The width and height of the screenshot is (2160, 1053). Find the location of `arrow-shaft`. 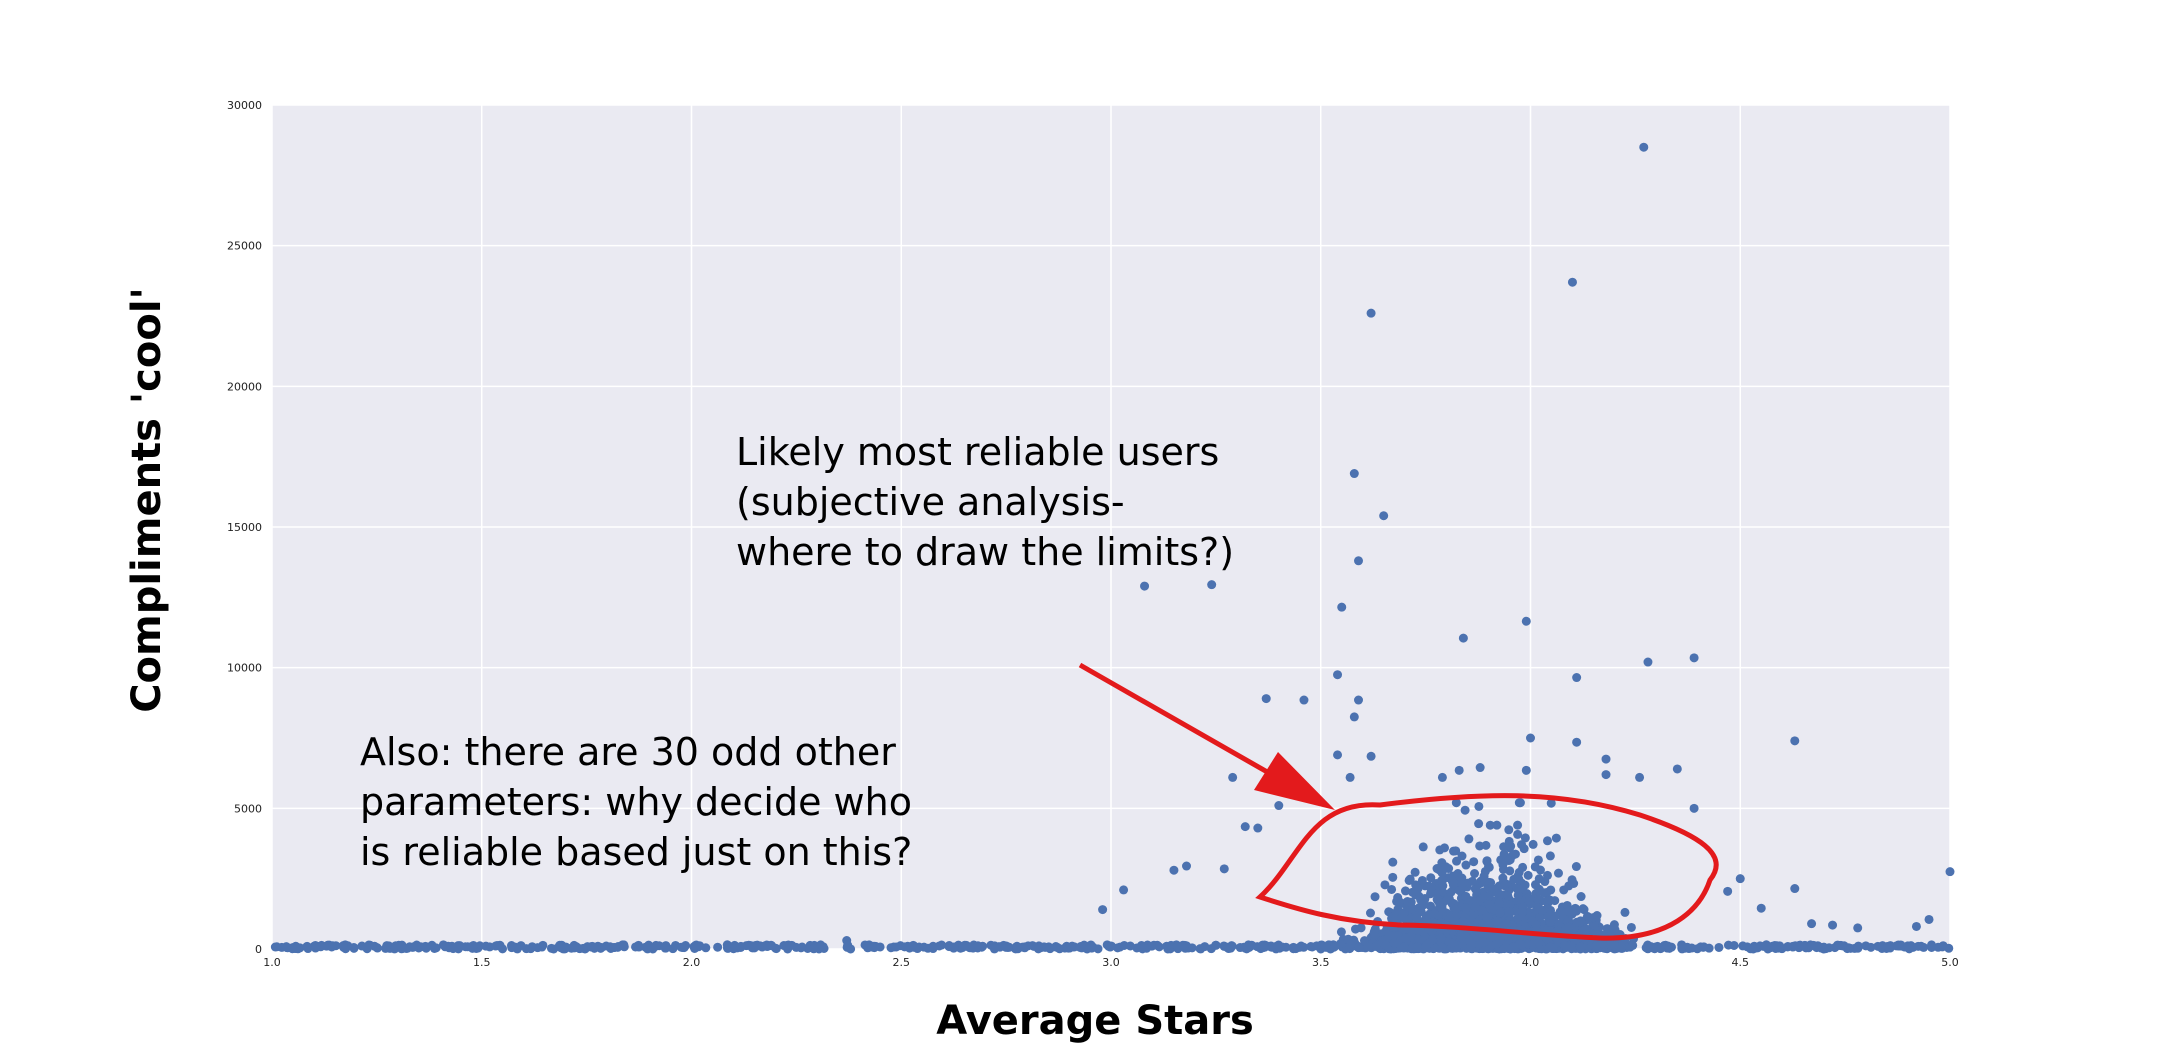

arrow-shaft is located at coordinates (1185, 725).